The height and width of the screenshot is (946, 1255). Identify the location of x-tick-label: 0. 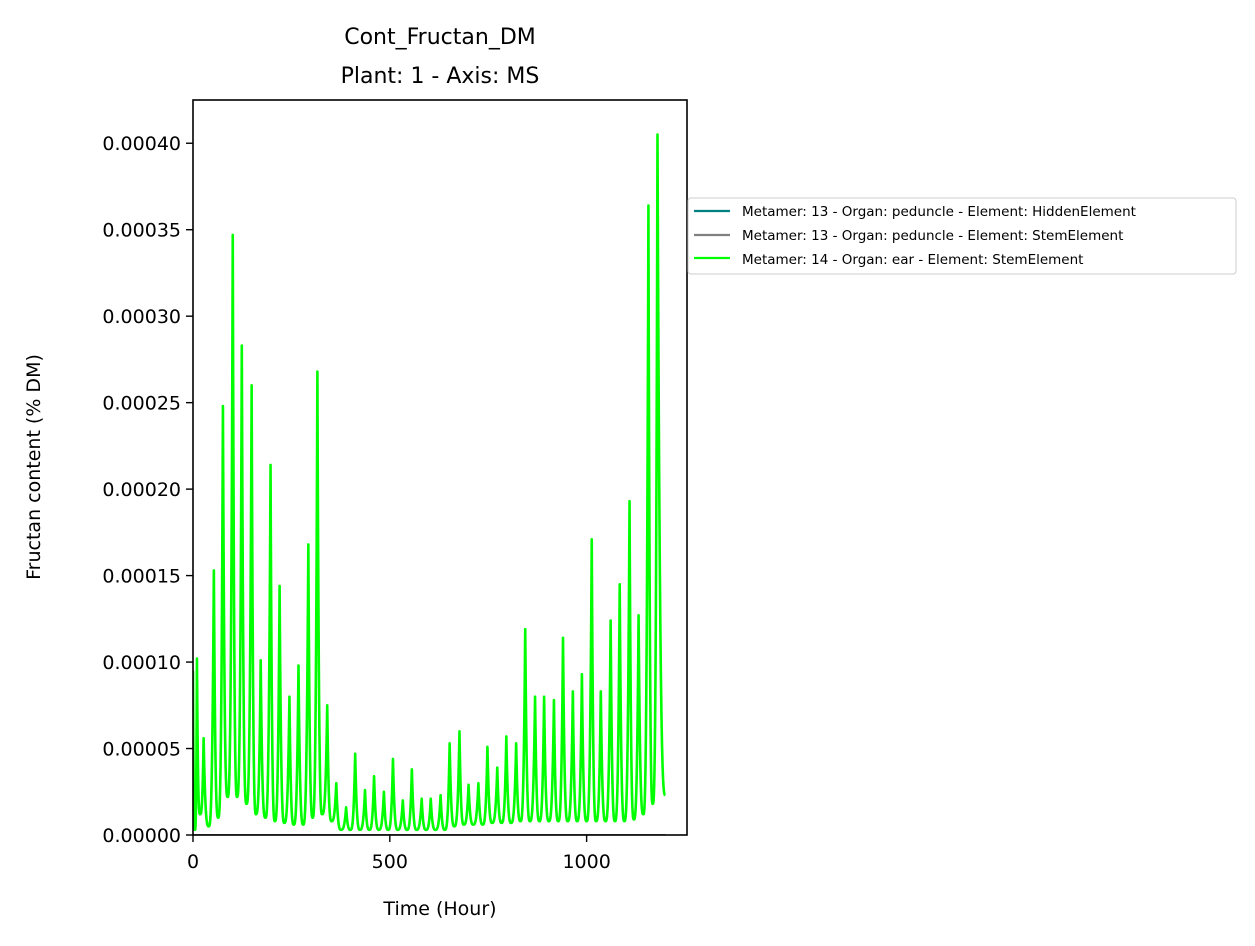
(193, 862).